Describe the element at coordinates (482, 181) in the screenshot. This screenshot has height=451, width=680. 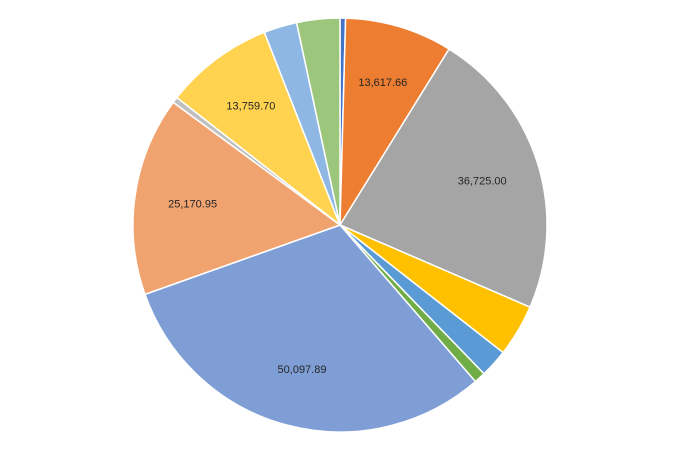
I see `data-label-2: 36,725.00` at that location.